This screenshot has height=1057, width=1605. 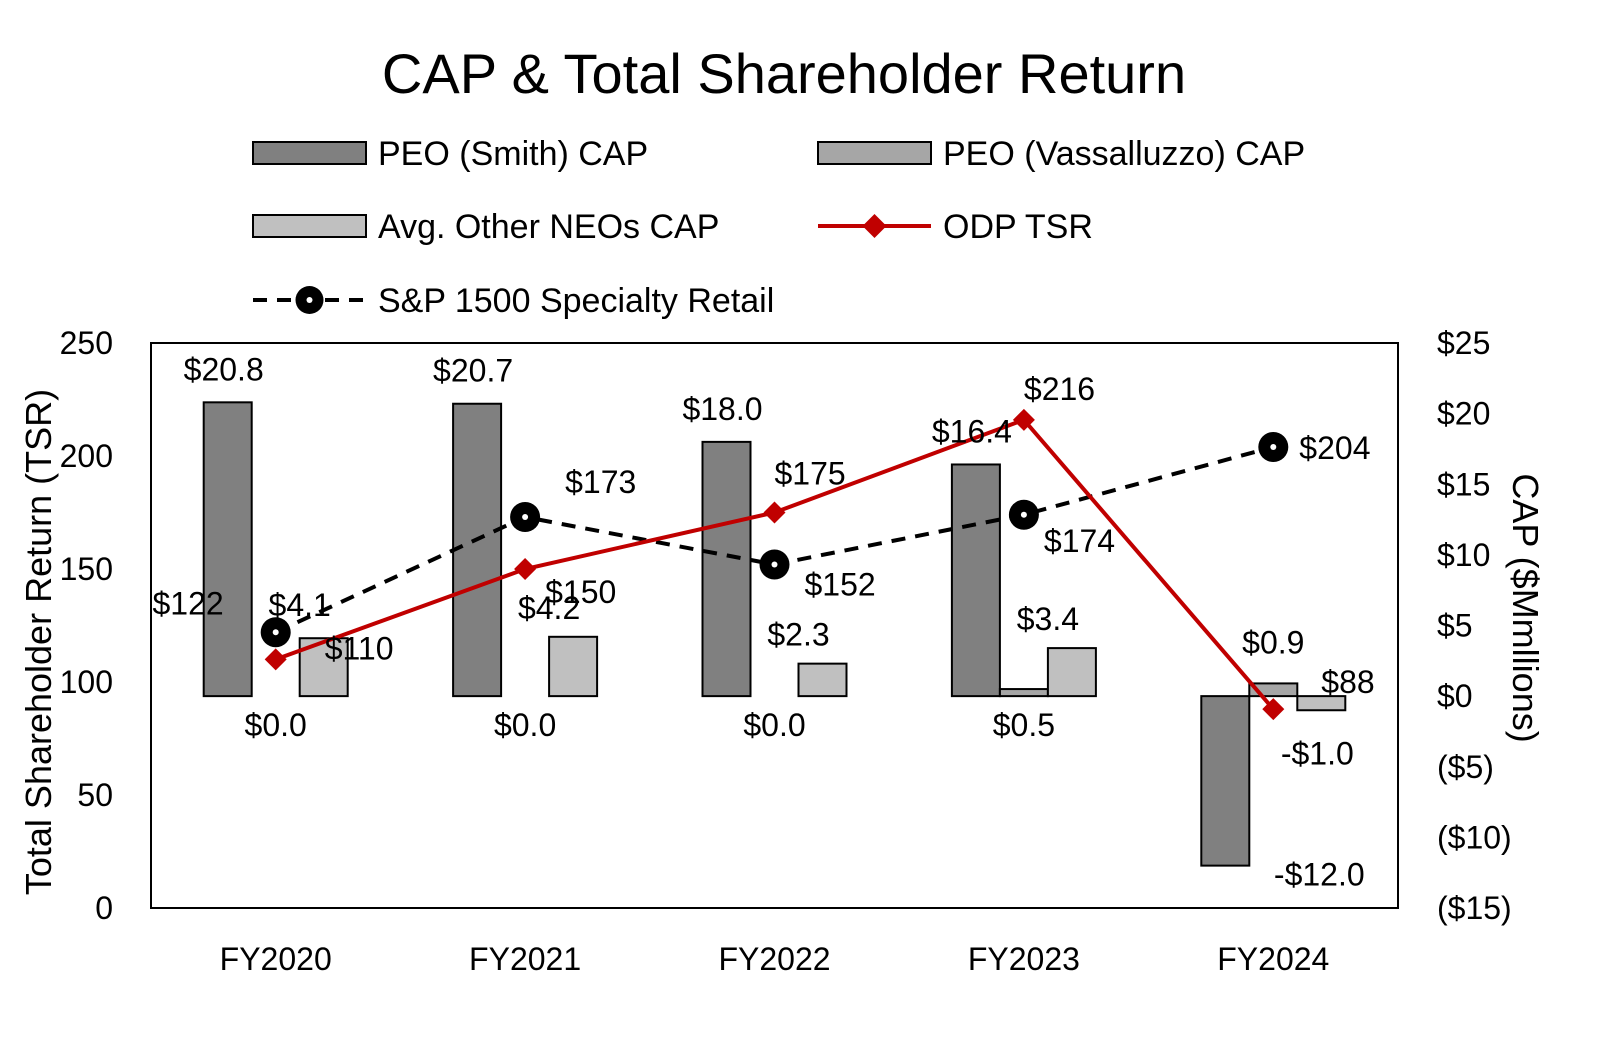 What do you see at coordinates (548, 227) in the screenshot?
I see `legend-label-other-neos-cap: Avg. Other NEOs CAP` at bounding box center [548, 227].